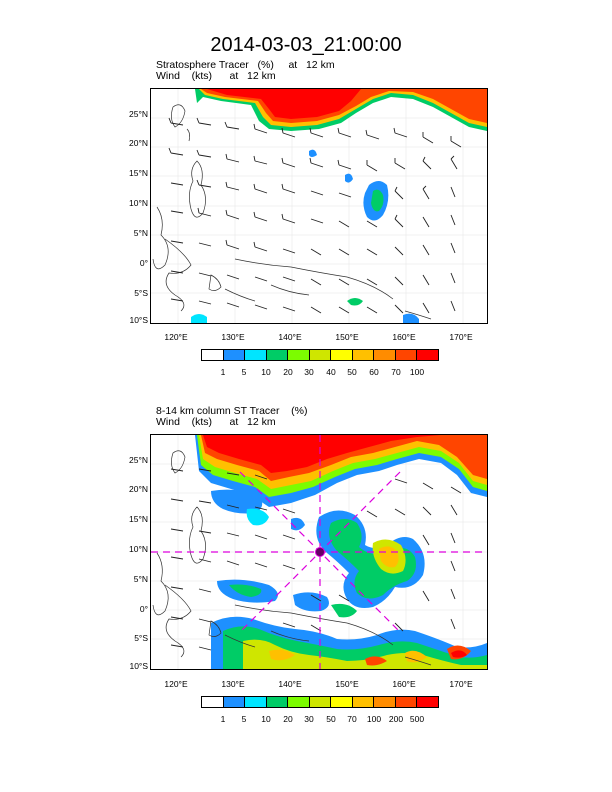  What do you see at coordinates (396, 719) in the screenshot?
I see `colorbar-label: 200` at bounding box center [396, 719].